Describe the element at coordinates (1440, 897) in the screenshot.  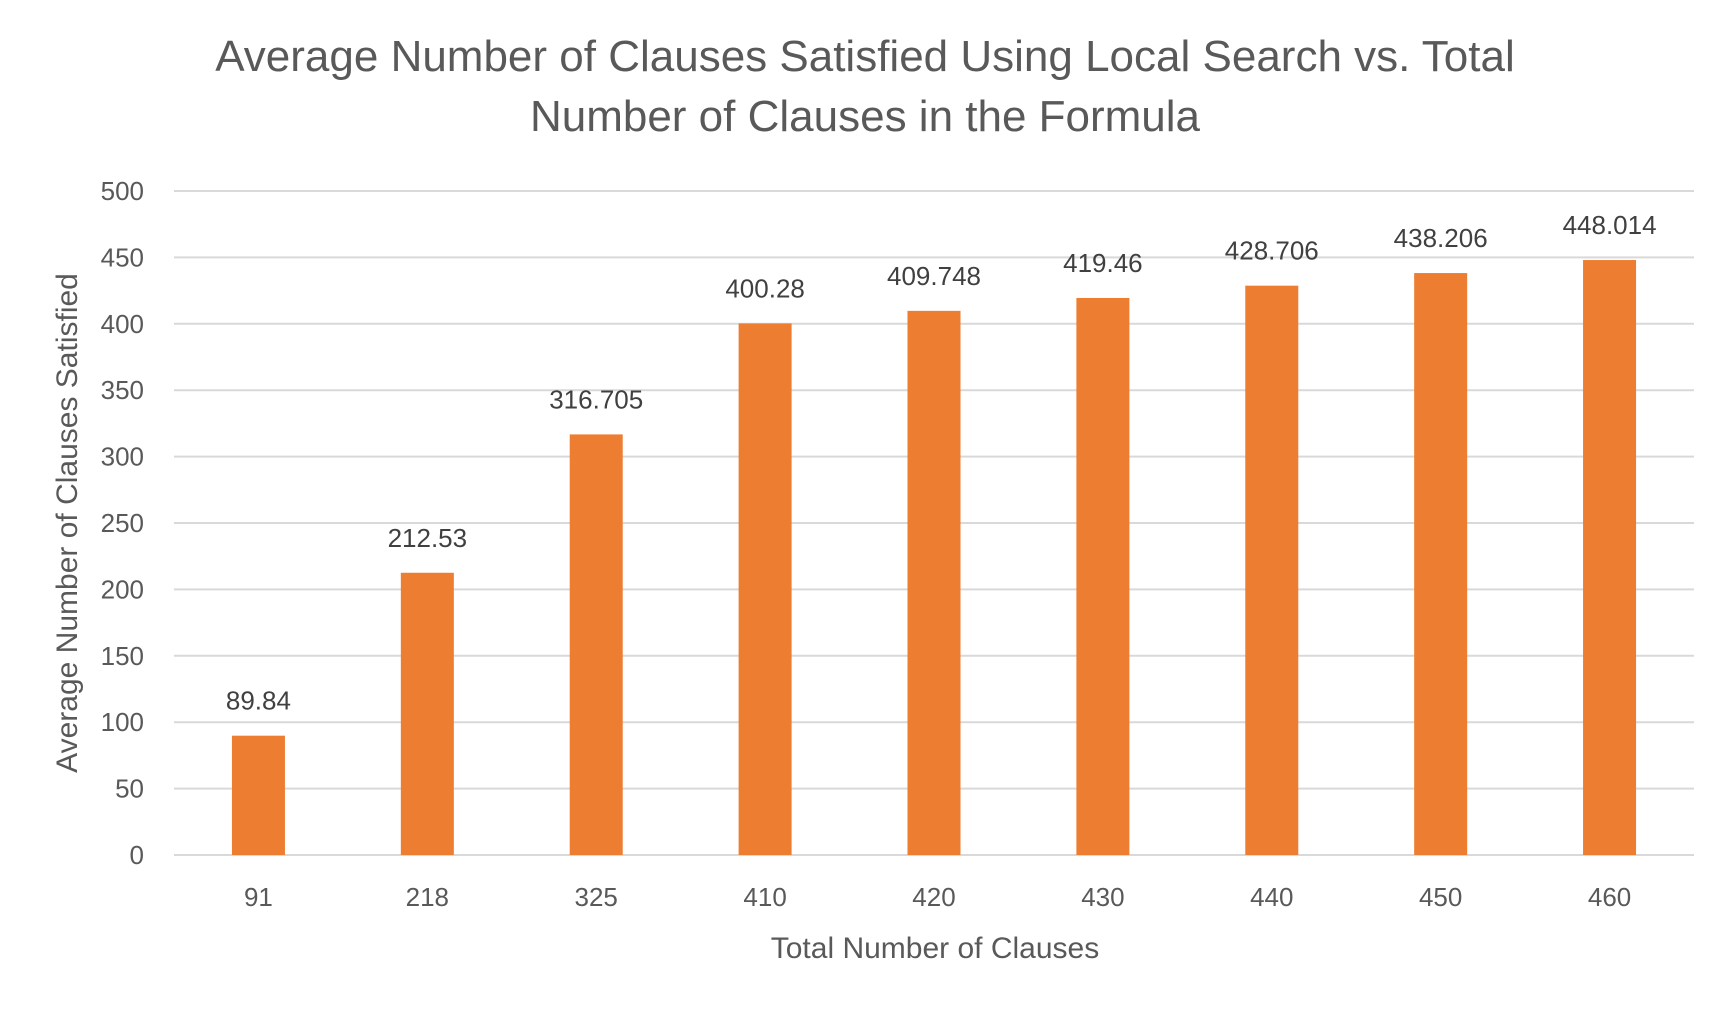
I see `x-tick-label-450: 450` at that location.